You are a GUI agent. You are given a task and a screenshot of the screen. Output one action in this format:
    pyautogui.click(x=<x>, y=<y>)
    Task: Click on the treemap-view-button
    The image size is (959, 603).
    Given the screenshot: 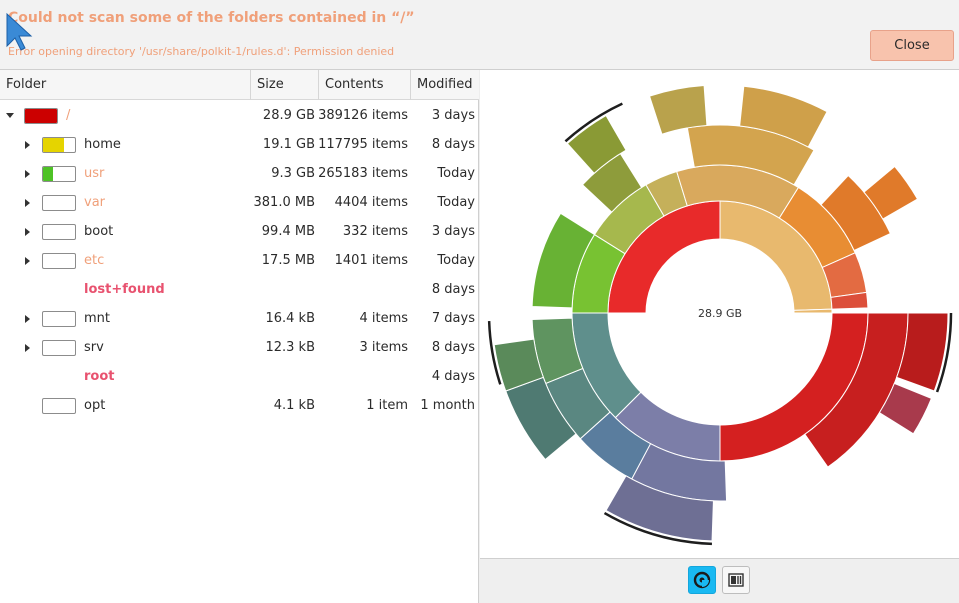 What is the action you would take?
    pyautogui.click(x=736, y=580)
    